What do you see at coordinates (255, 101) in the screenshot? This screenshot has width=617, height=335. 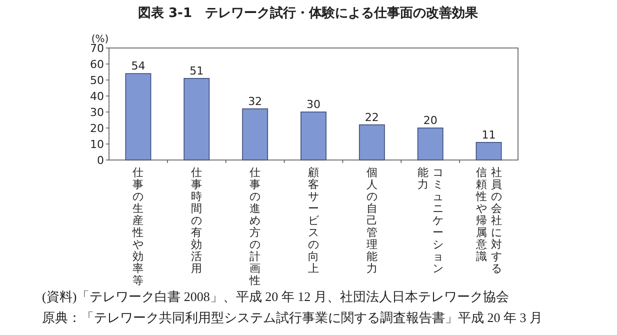 I see `data-label: 32` at bounding box center [255, 101].